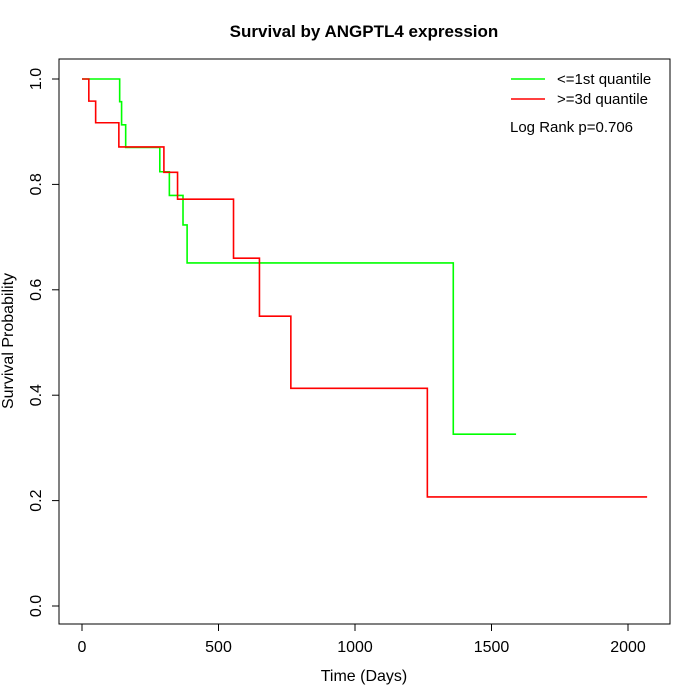 The height and width of the screenshot is (700, 700). What do you see at coordinates (218, 647) in the screenshot?
I see `x-tick-label: 500` at bounding box center [218, 647].